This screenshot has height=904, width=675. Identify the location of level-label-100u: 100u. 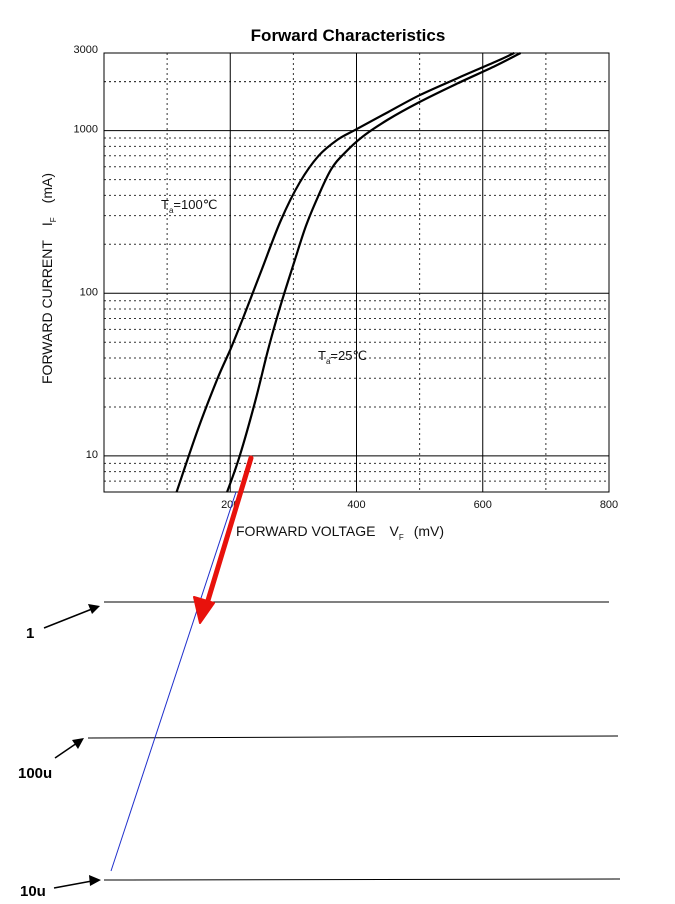
(35, 773).